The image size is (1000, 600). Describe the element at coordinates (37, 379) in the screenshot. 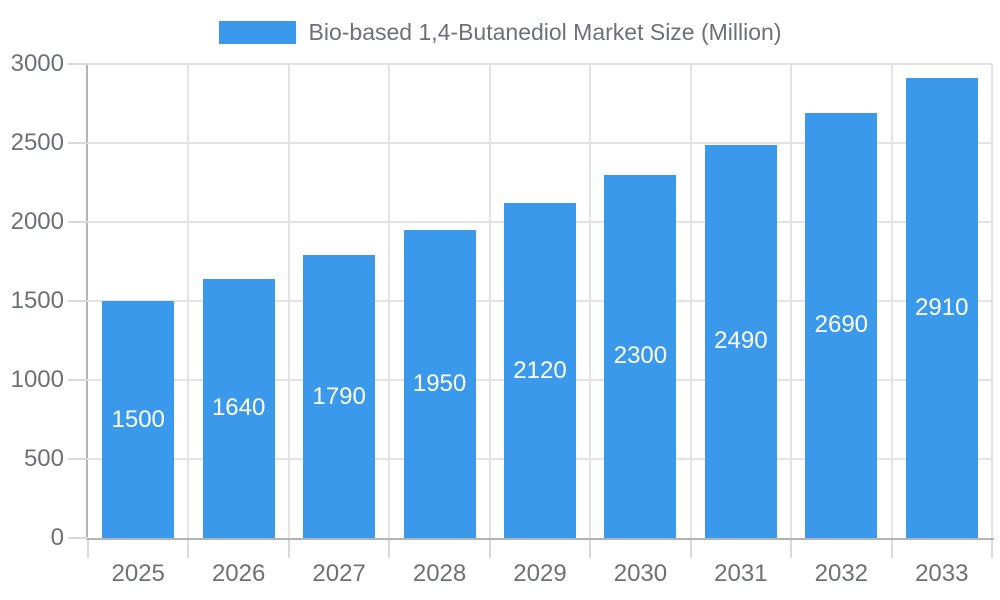

I see `y-axis-label: 1000` at that location.